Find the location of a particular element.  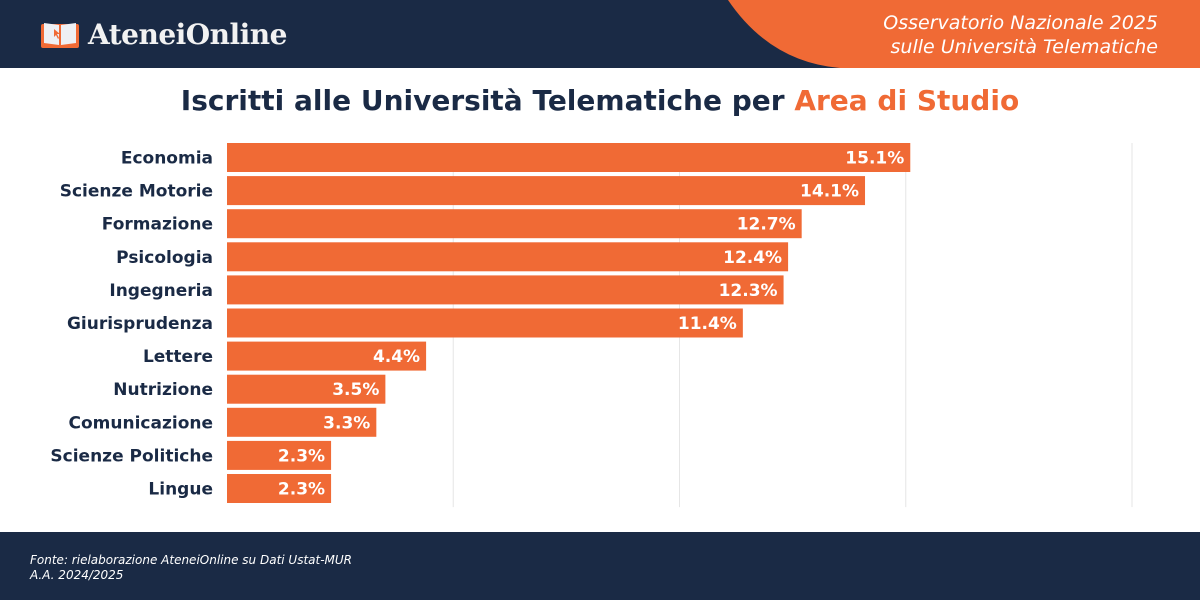

logo: AteneiOnline is located at coordinates (163, 34).